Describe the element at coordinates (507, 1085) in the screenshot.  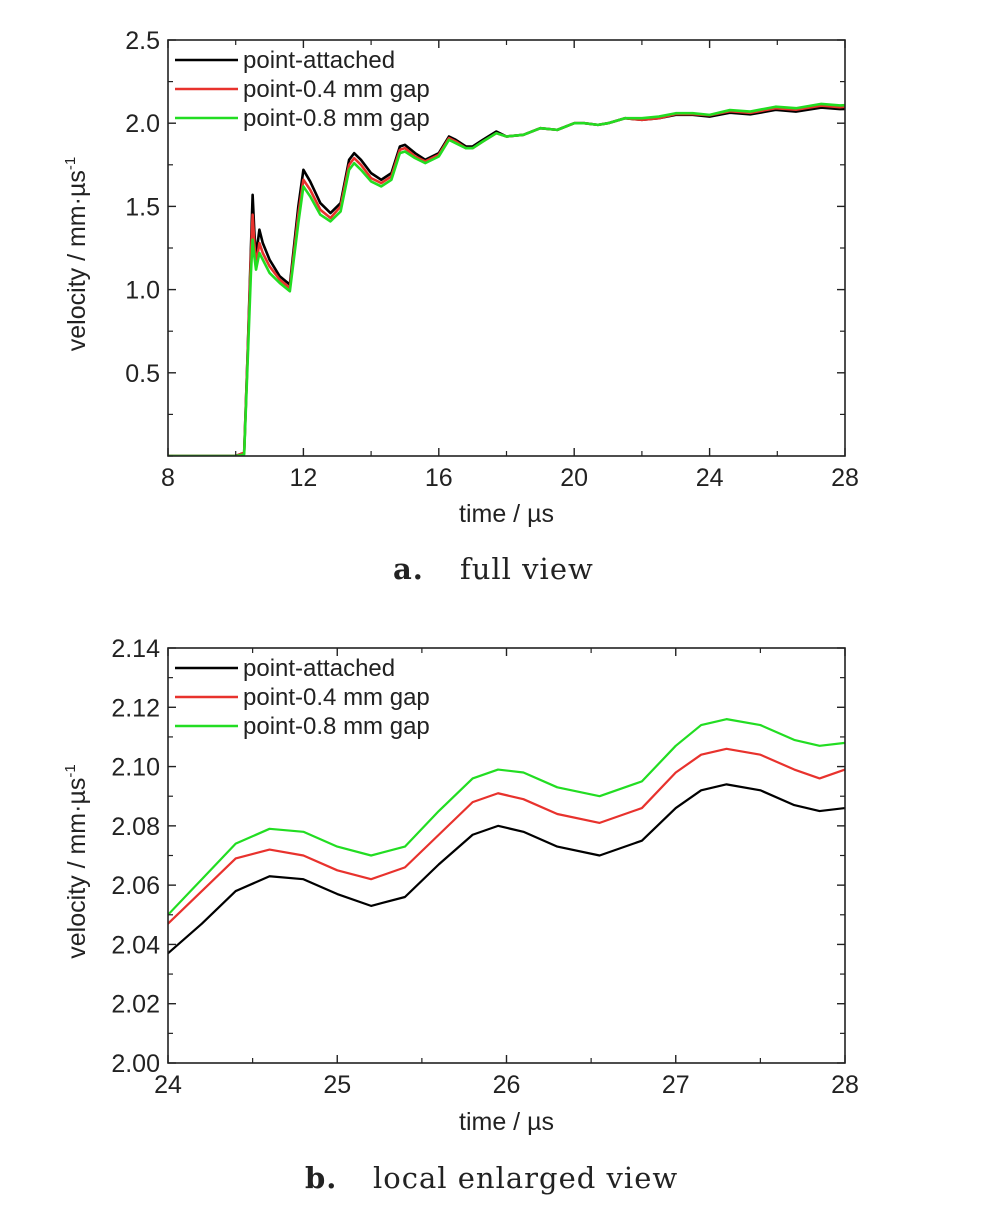
I see `x-tick-label: 26` at that location.